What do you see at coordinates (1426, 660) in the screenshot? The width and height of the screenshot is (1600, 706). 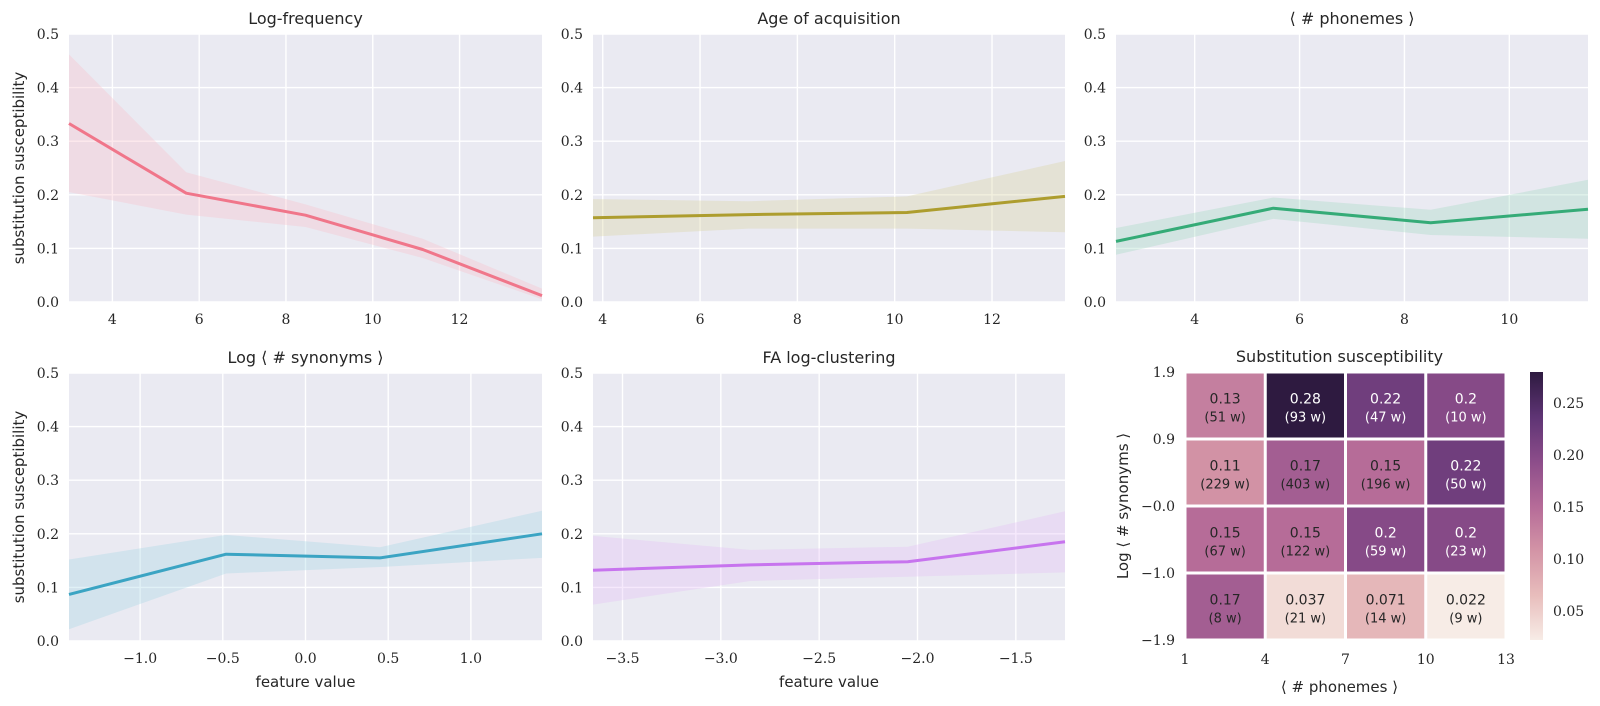 I see `heatmap-x-tick: 10` at bounding box center [1426, 660].